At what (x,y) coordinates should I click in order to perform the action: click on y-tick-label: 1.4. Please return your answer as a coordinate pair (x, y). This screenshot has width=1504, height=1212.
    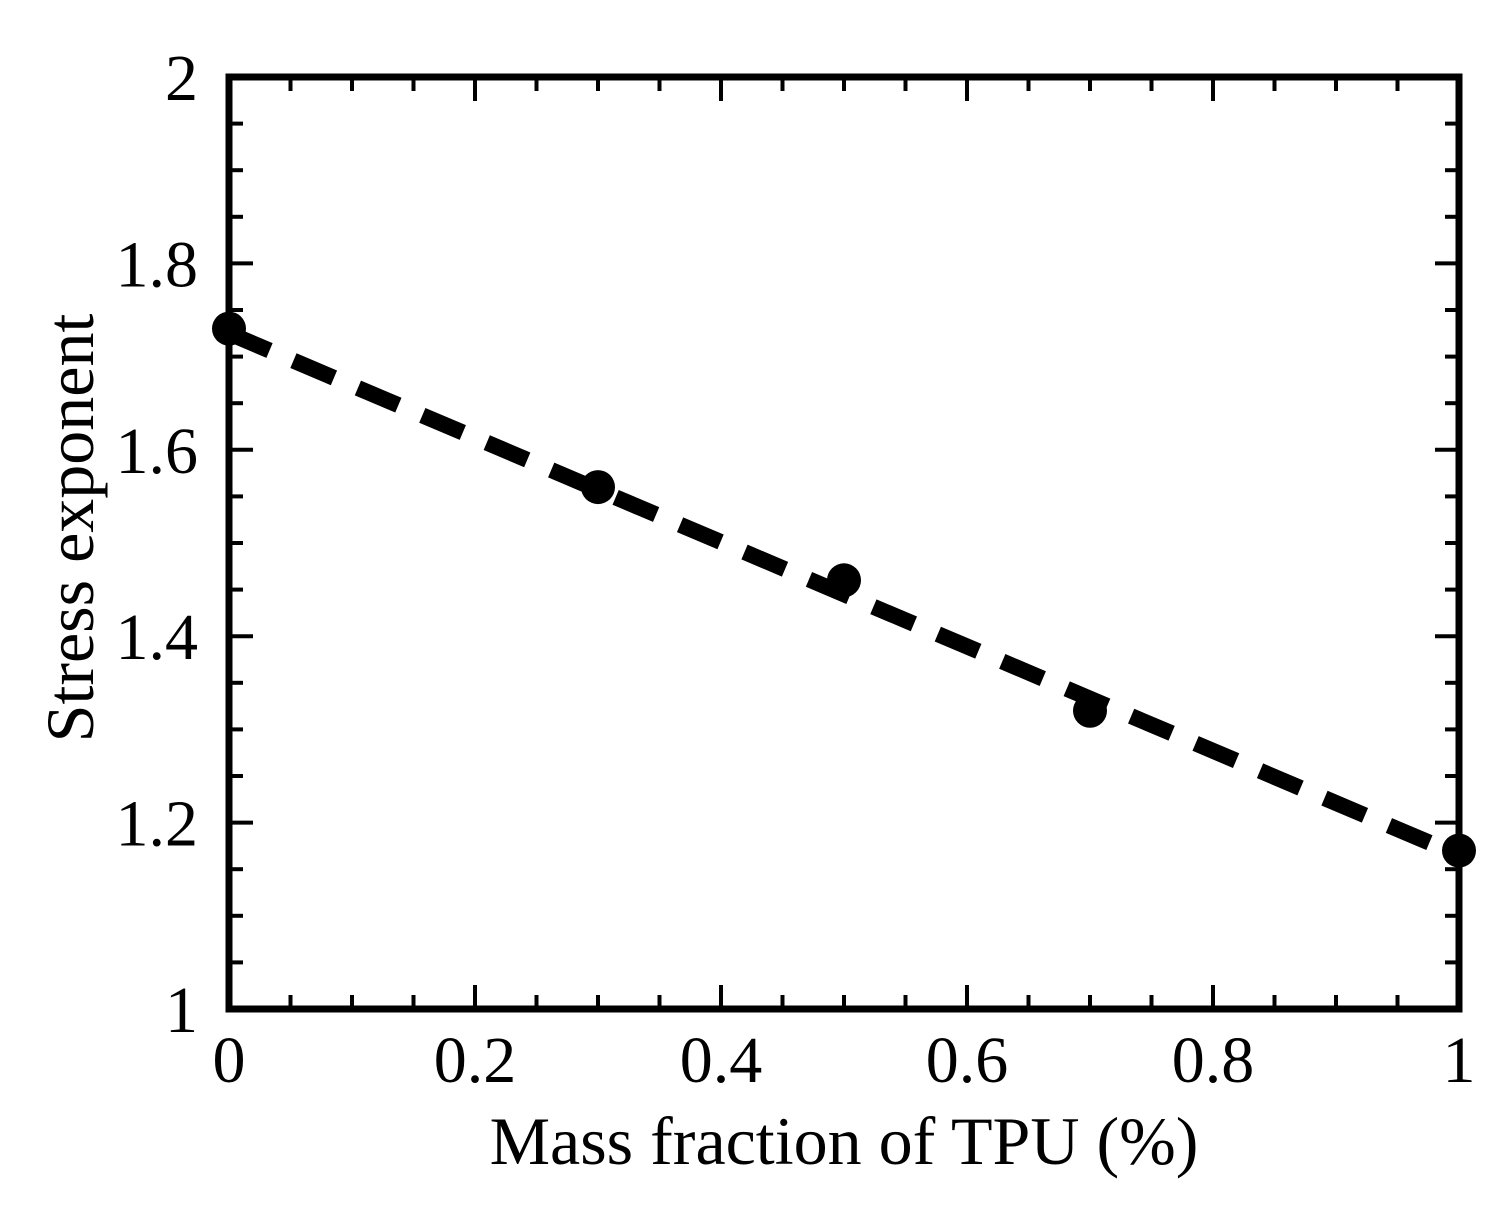
    Looking at the image, I should click on (157, 637).